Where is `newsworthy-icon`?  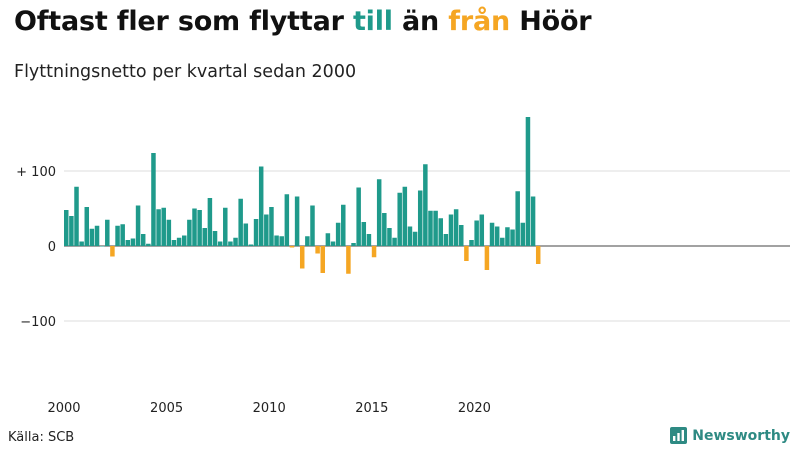 newsworthy-icon is located at coordinates (679, 435).